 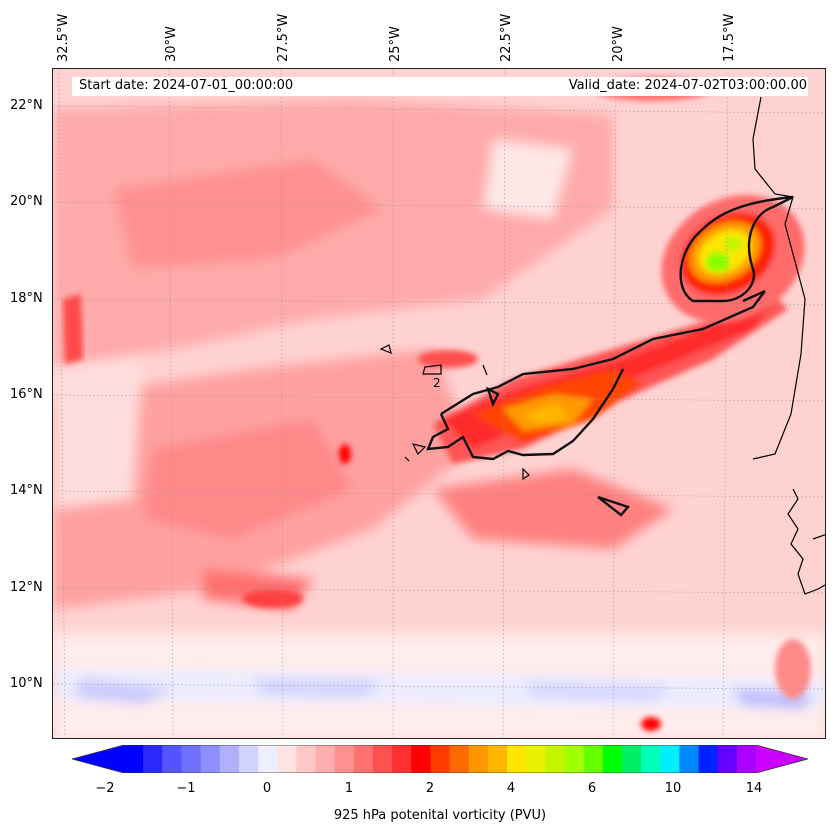 I want to click on colorbar-tick: 2, so click(x=430, y=788).